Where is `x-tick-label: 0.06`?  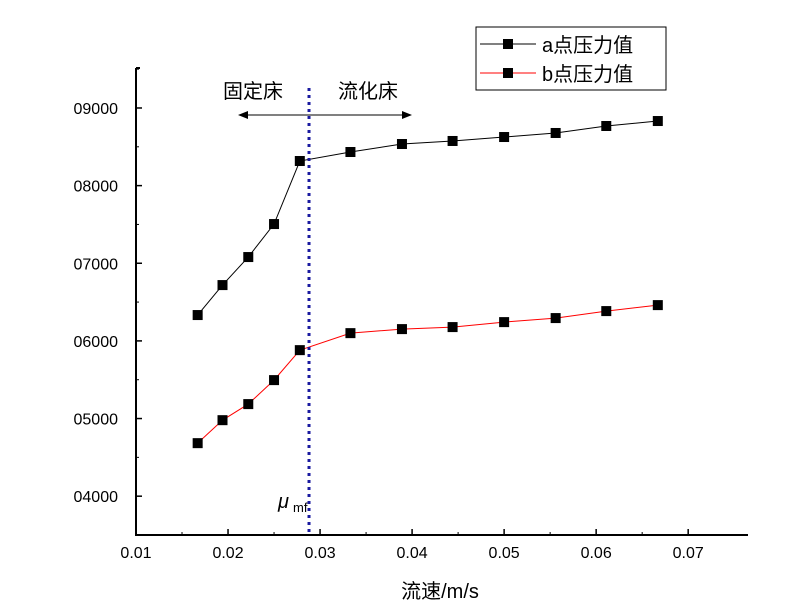 x-tick-label: 0.06 is located at coordinates (596, 553).